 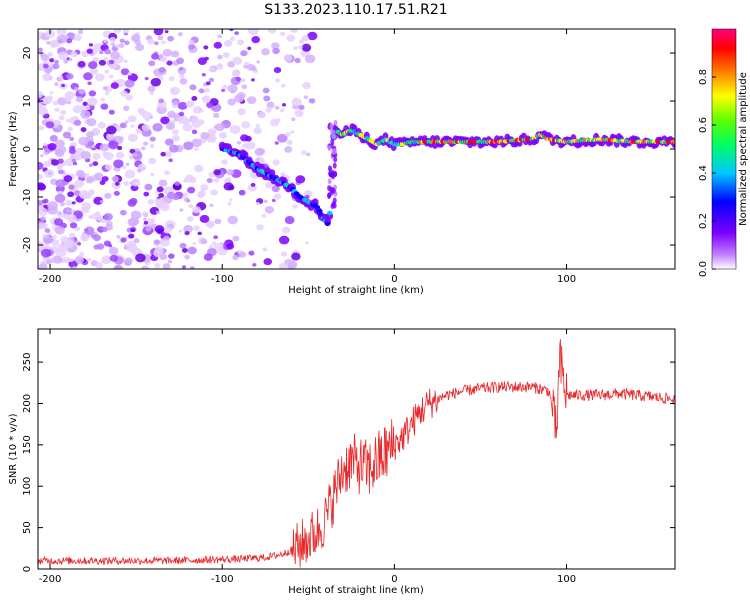 What do you see at coordinates (27, 403) in the screenshot?
I see `y-tick-label: 200` at bounding box center [27, 403].